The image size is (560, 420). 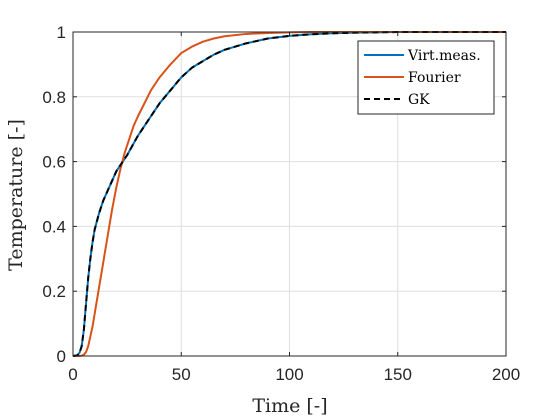 What do you see at coordinates (506, 374) in the screenshot?
I see `x-tick-label: 200` at bounding box center [506, 374].